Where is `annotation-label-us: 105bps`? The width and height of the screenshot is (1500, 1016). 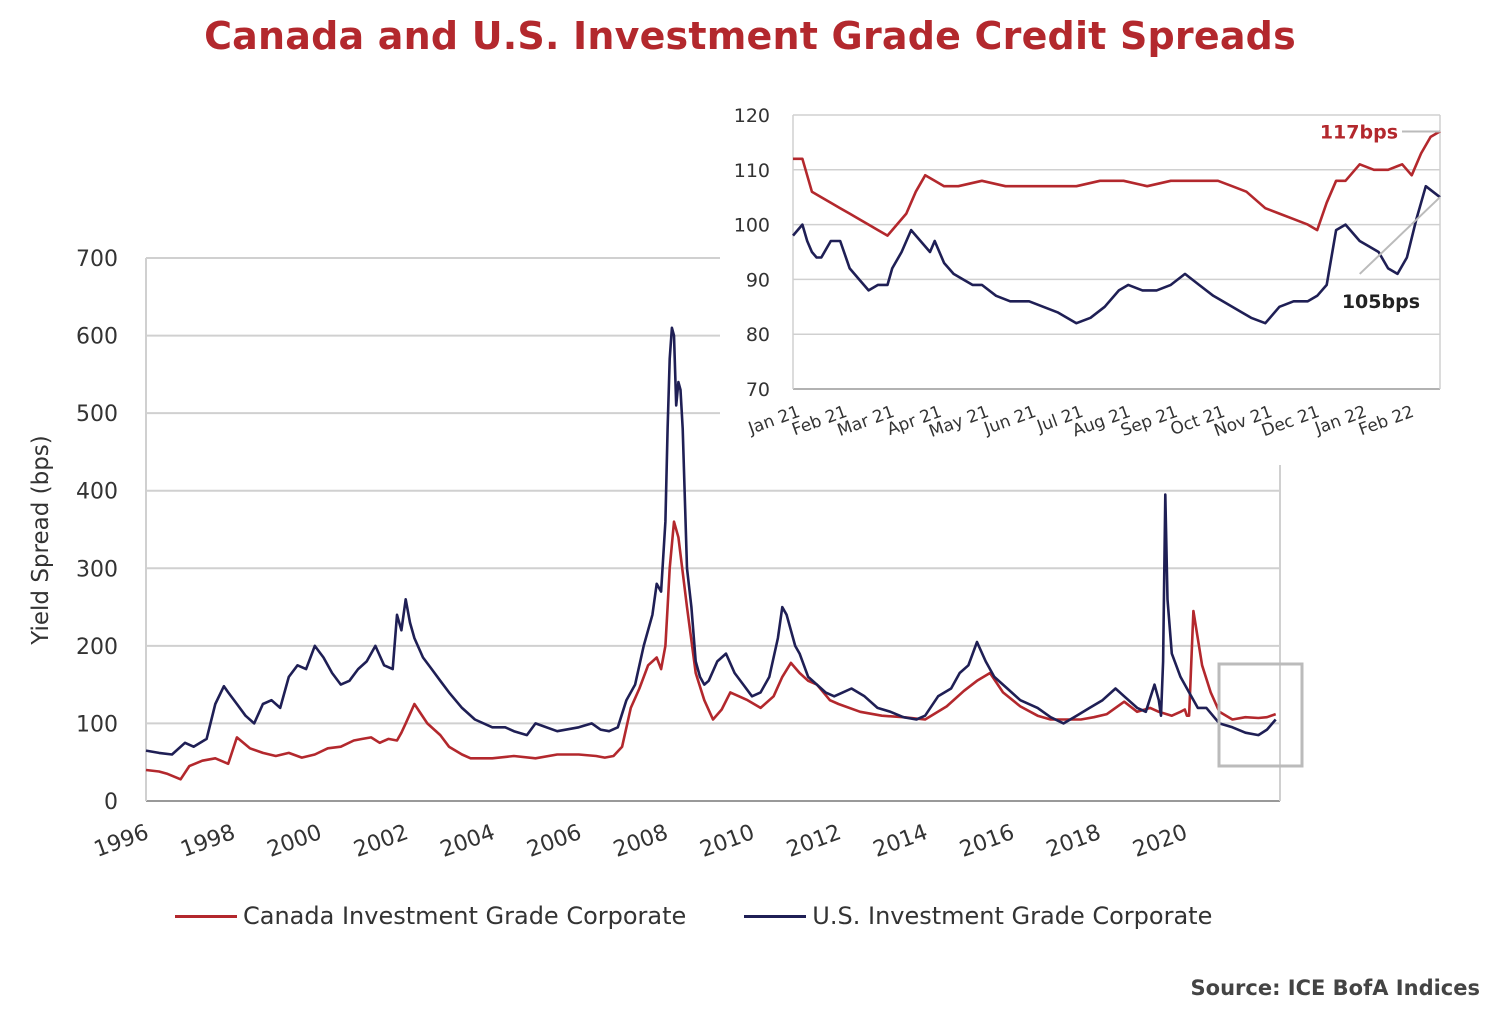 annotation-label-us: 105bps is located at coordinates (1381, 302).